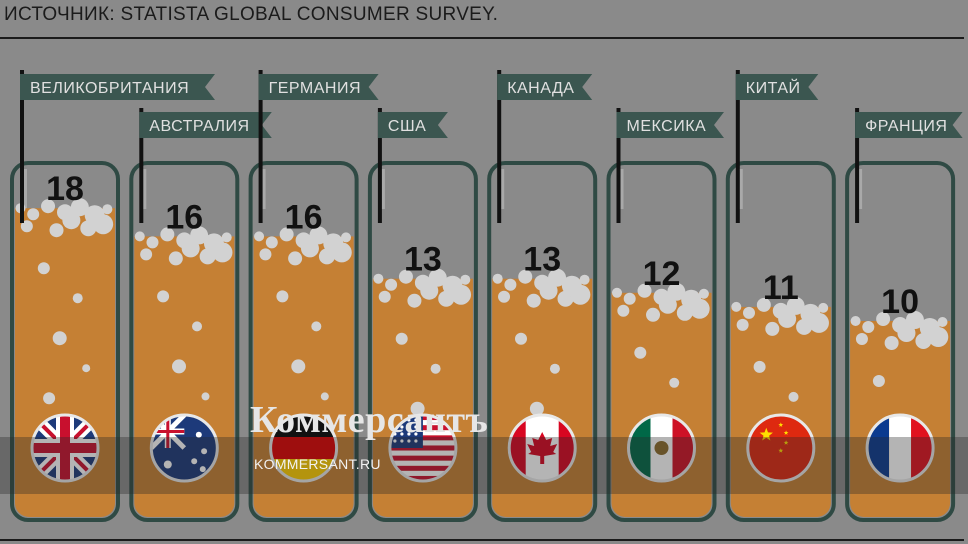 The height and width of the screenshot is (544, 968). I want to click on tube-canada: 13 КАНАДА, so click(542, 296).